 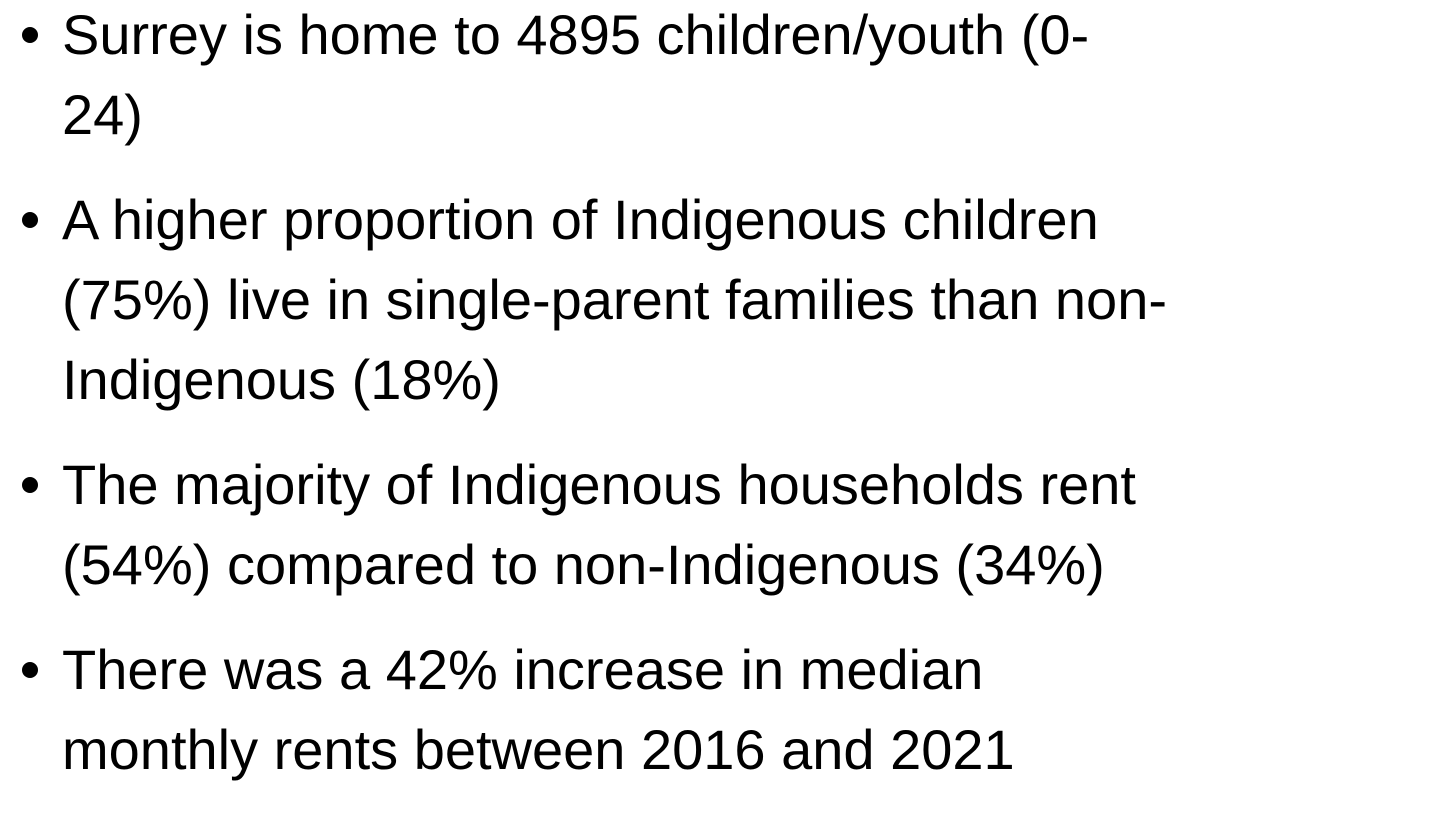 What do you see at coordinates (102, 114) in the screenshot?
I see `bullet-text: 24)` at bounding box center [102, 114].